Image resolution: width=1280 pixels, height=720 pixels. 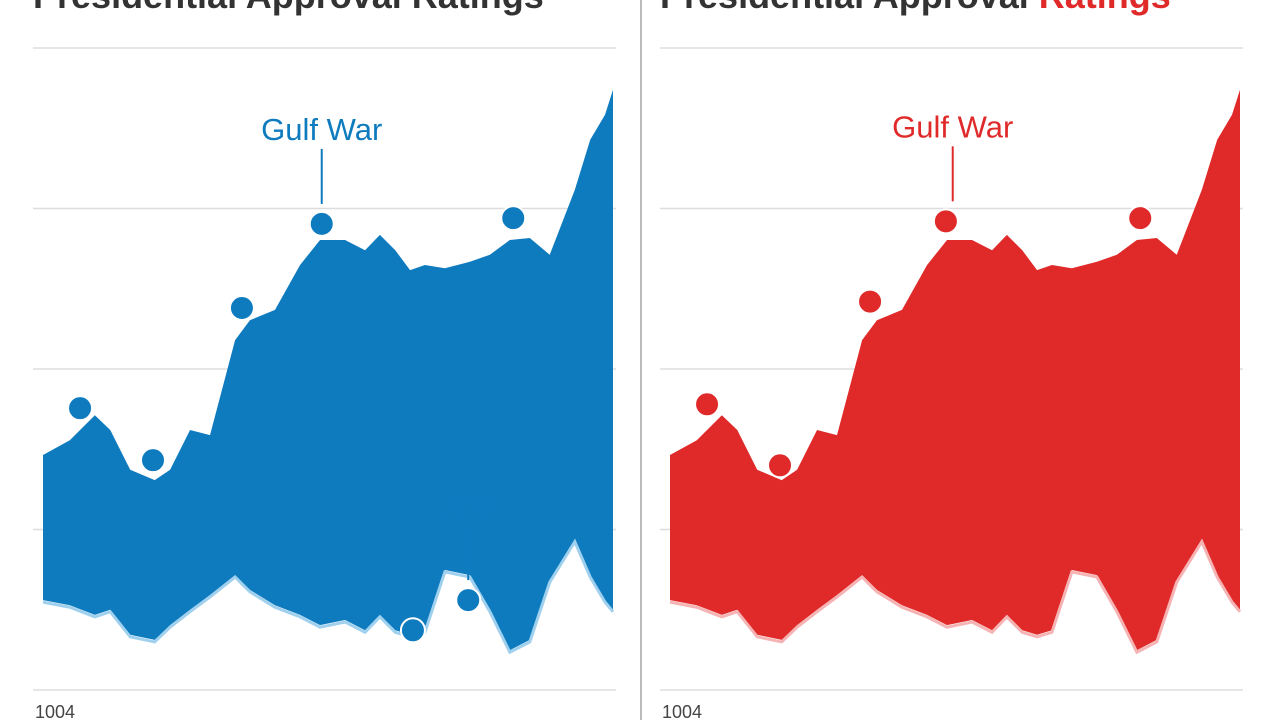 What do you see at coordinates (1105, 8) in the screenshot?
I see `title-highlight: Ratings` at bounding box center [1105, 8].